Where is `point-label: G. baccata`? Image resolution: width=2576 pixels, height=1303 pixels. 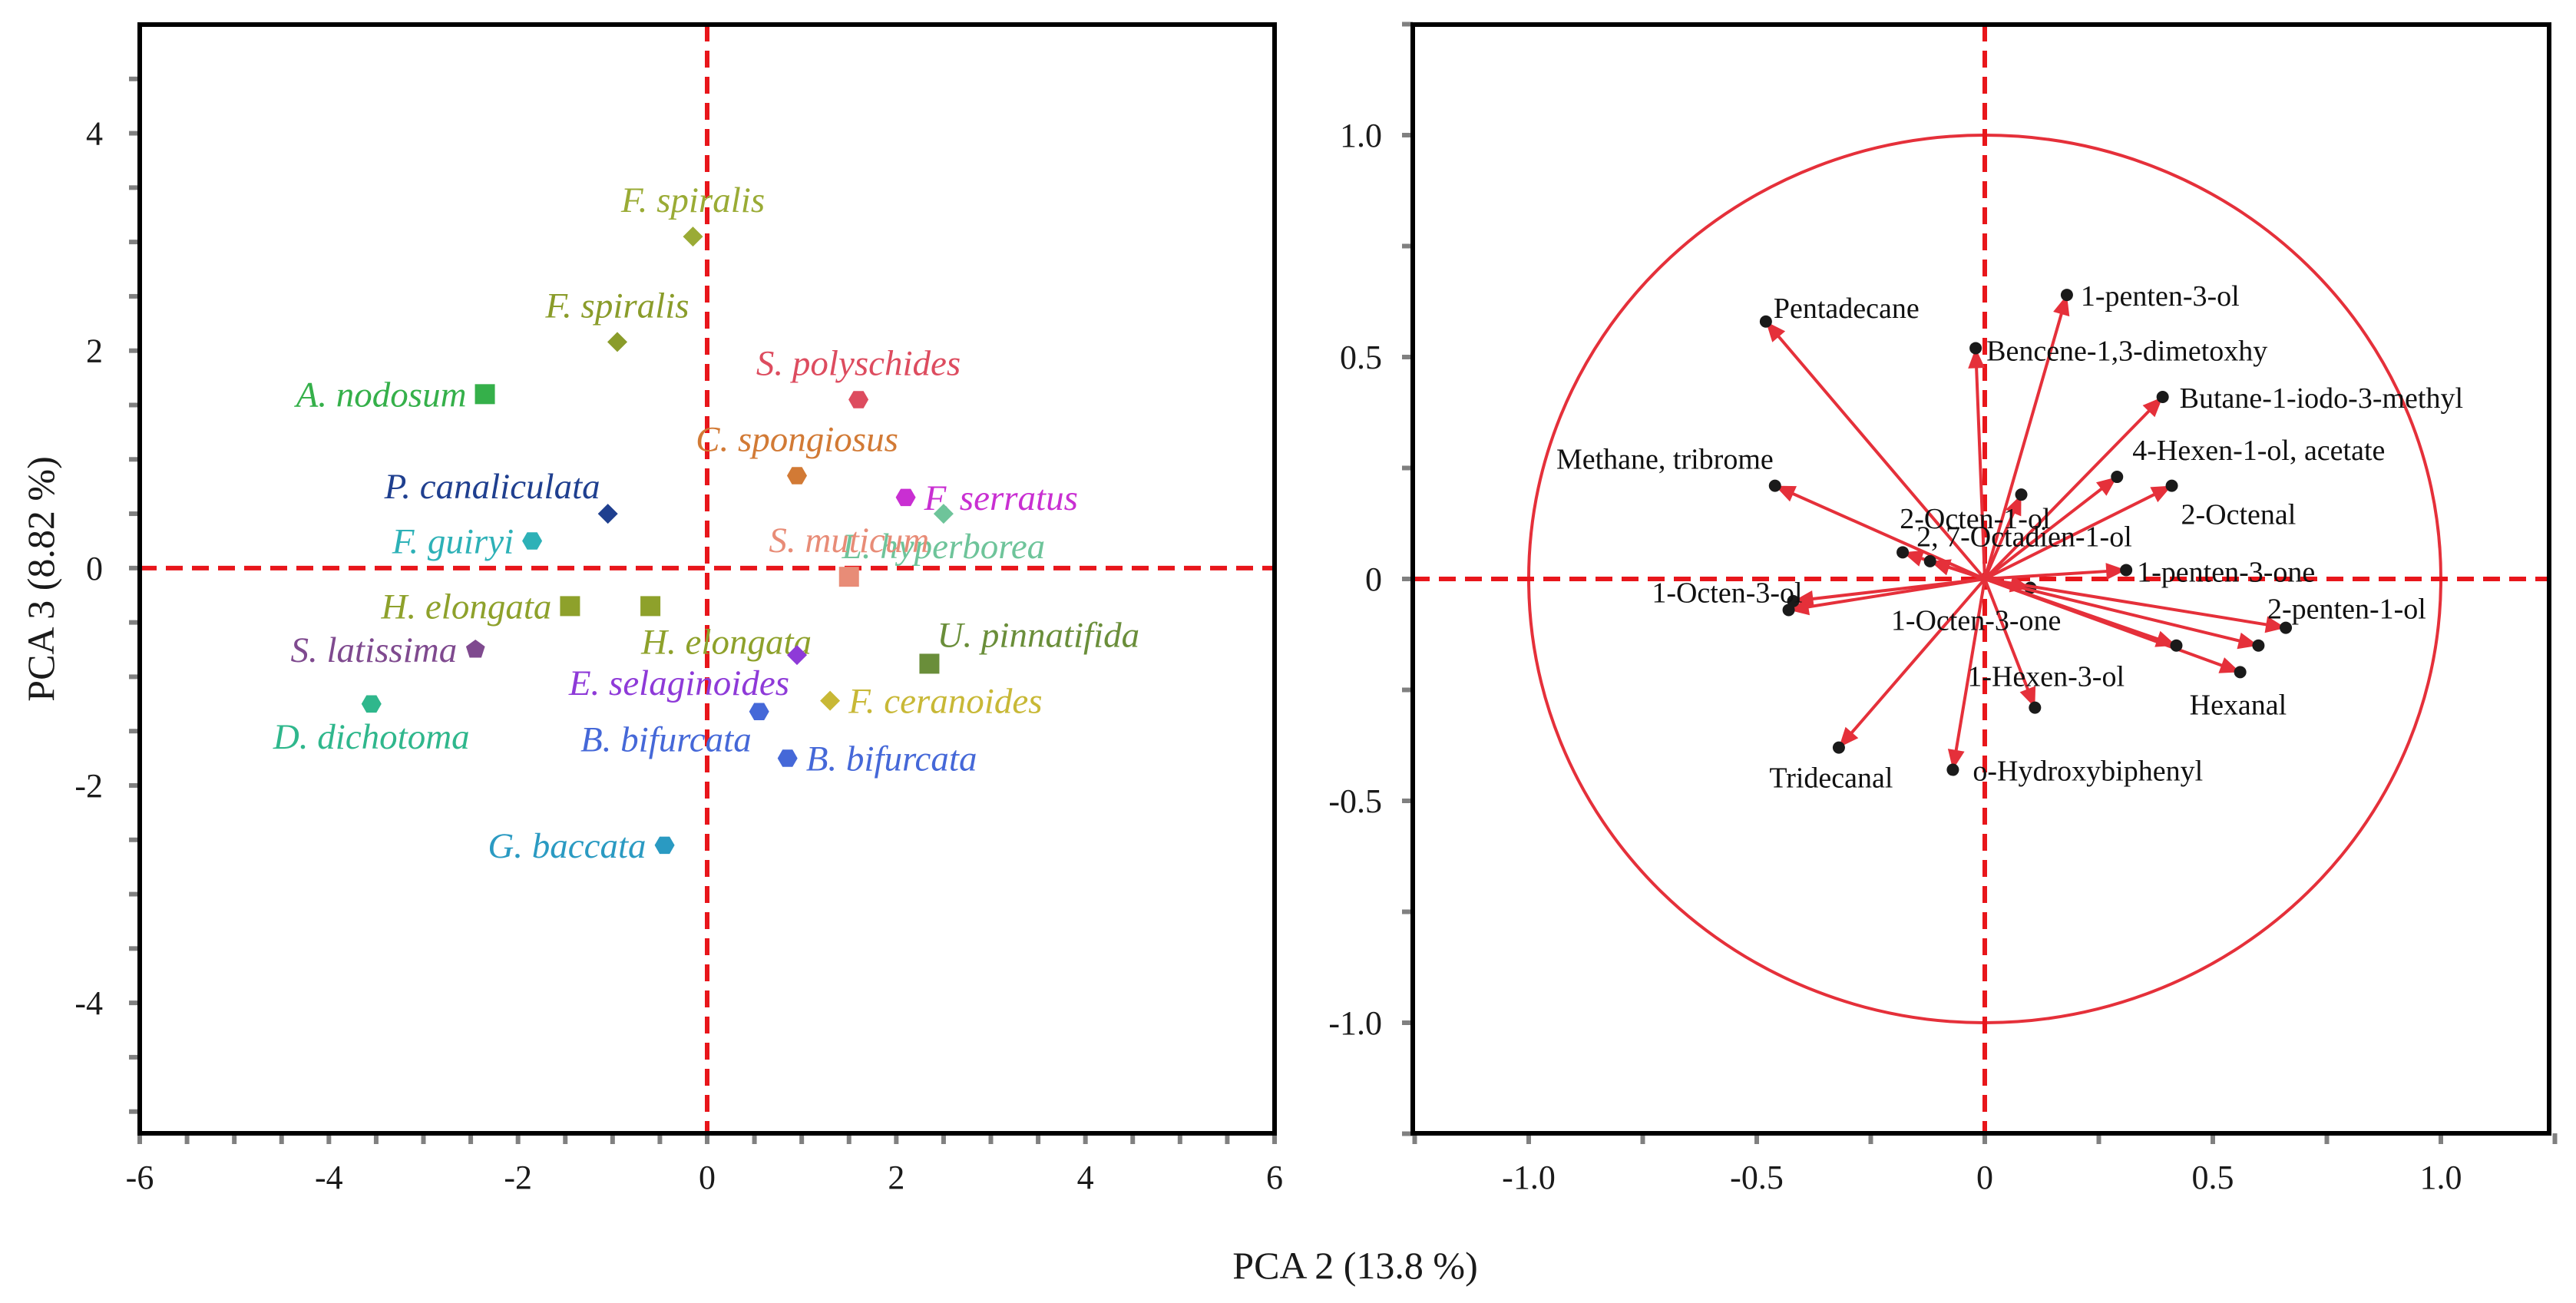 point-label: G. baccata is located at coordinates (567, 846).